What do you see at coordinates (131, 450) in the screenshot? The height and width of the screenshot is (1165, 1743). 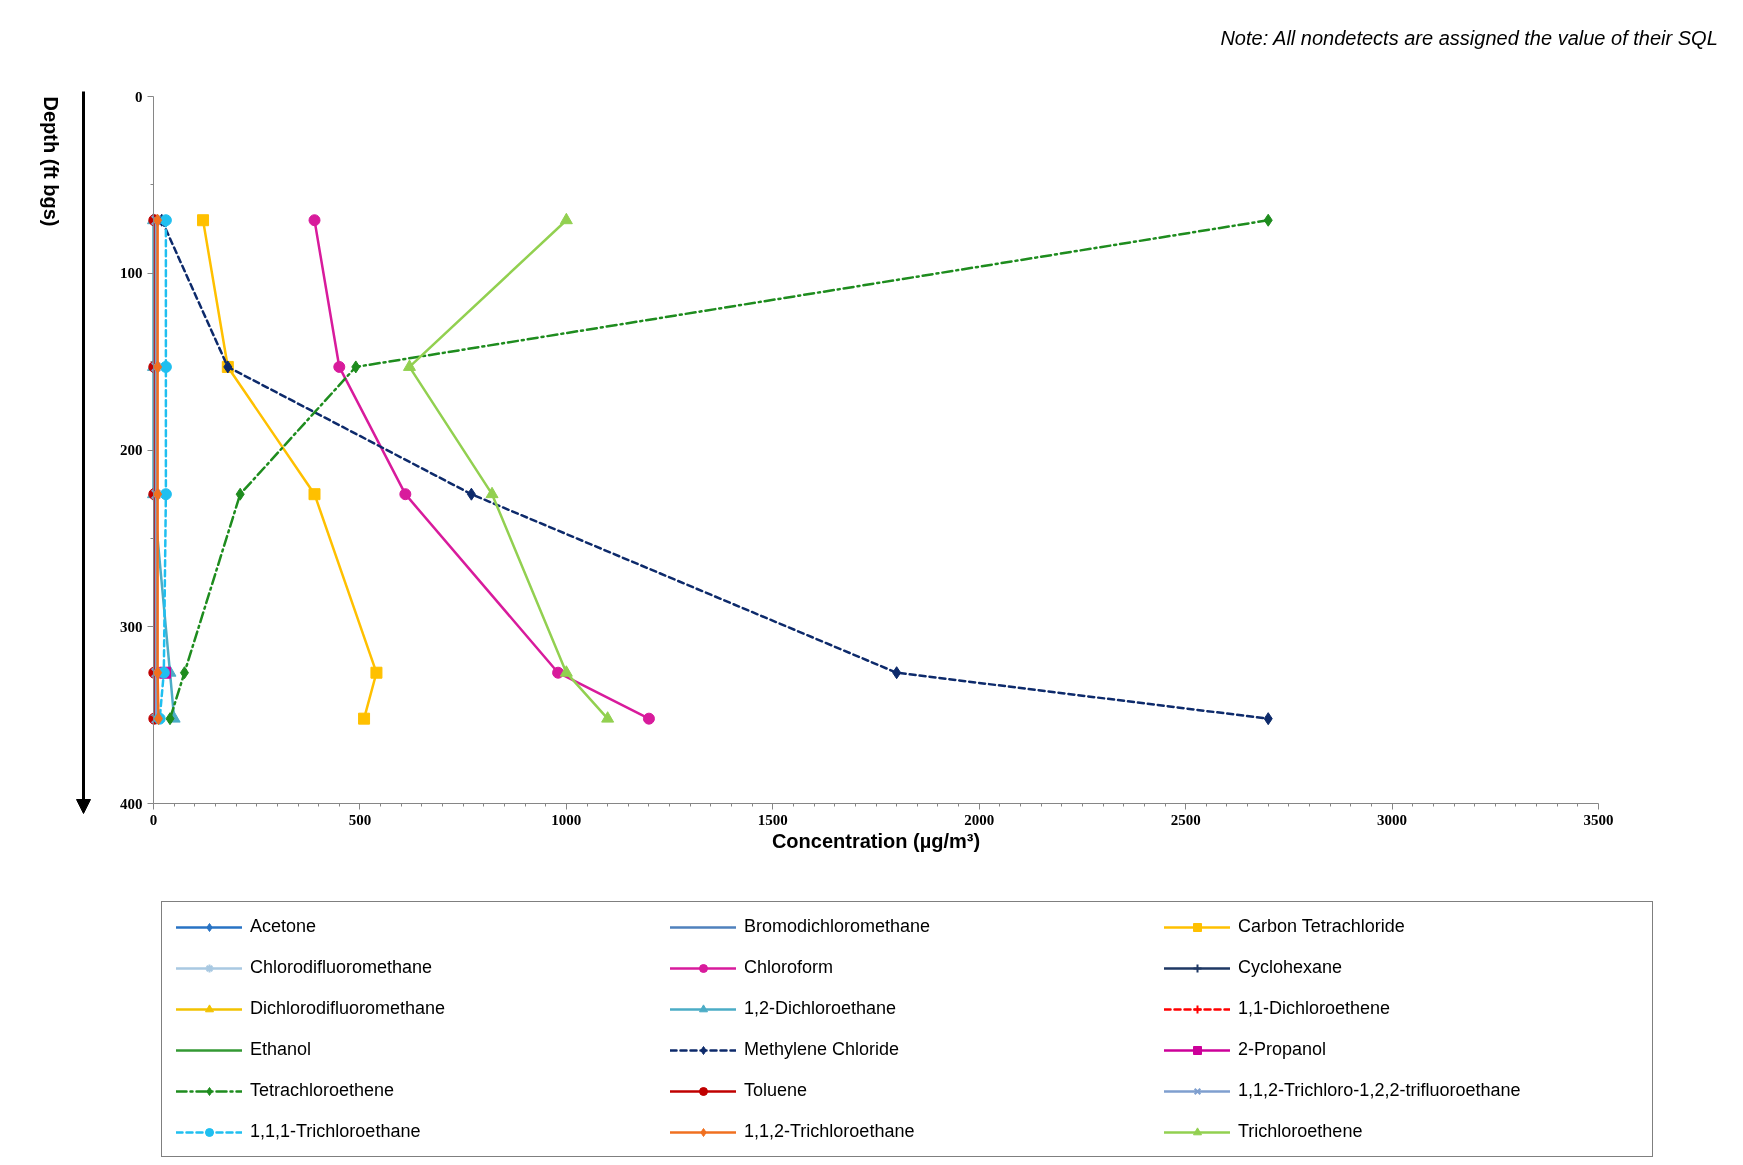 I see `y-tick-label: 200` at bounding box center [131, 450].